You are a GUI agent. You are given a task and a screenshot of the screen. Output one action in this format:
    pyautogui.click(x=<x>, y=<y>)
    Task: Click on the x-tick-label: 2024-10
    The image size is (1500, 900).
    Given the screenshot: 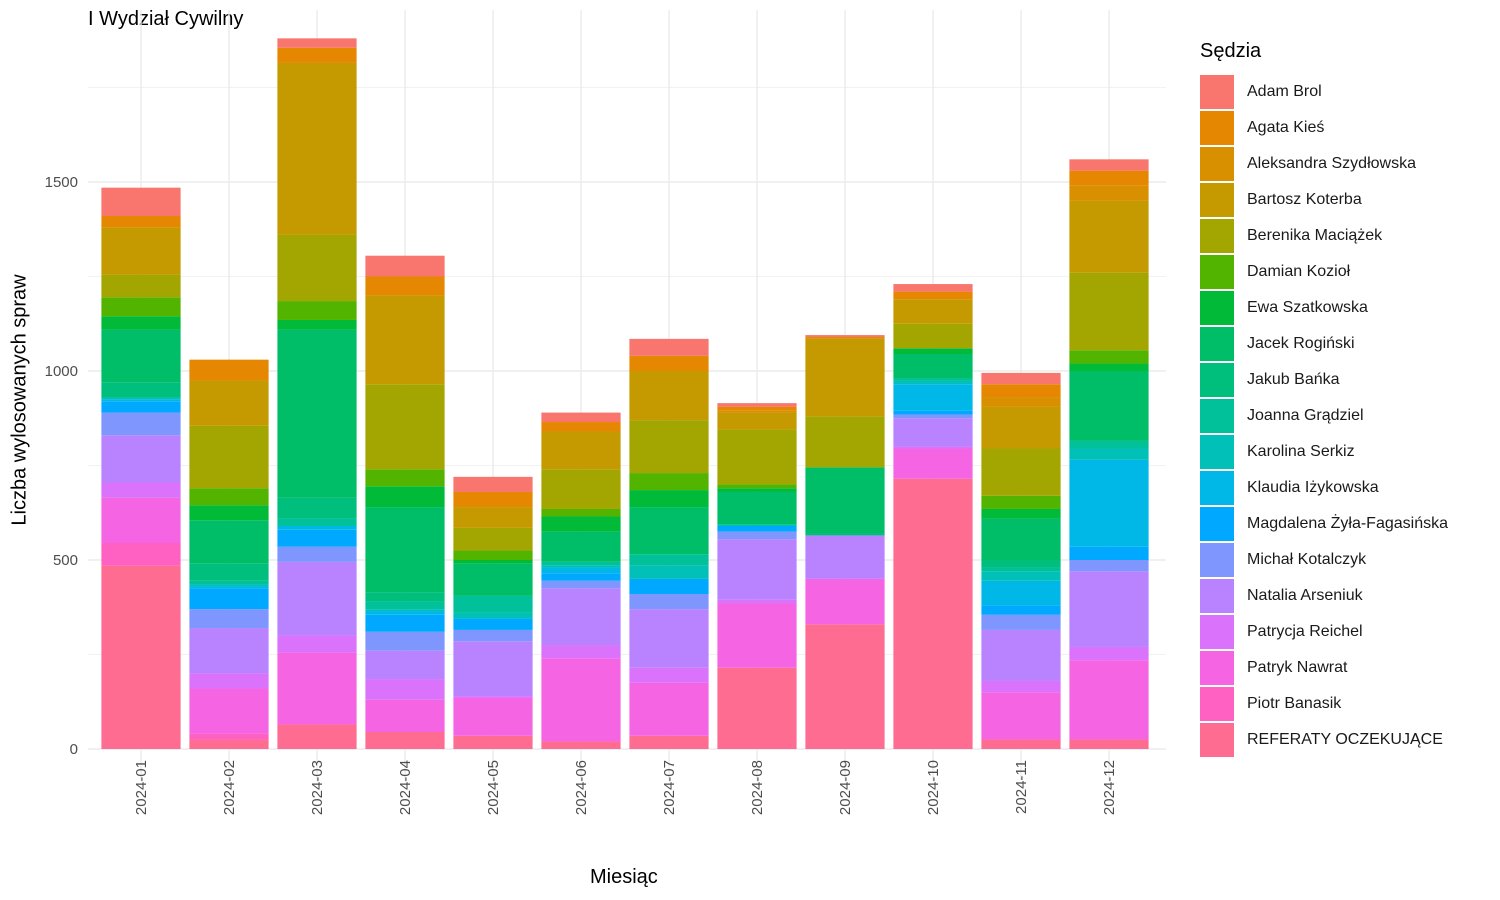 What is the action you would take?
    pyautogui.click(x=933, y=787)
    